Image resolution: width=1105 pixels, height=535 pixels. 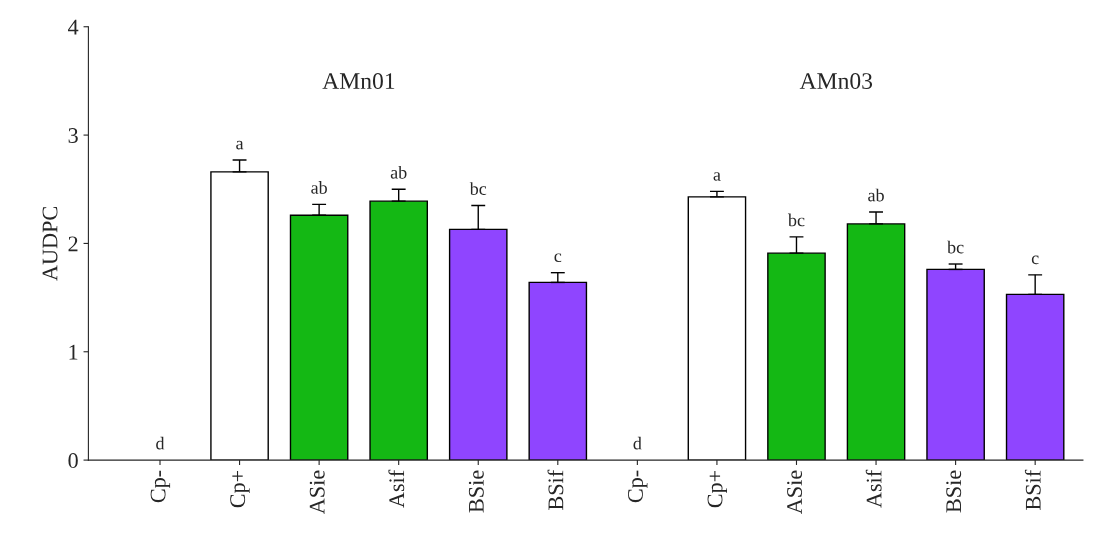 I want to click on annotation: AMn03, so click(x=836, y=81).